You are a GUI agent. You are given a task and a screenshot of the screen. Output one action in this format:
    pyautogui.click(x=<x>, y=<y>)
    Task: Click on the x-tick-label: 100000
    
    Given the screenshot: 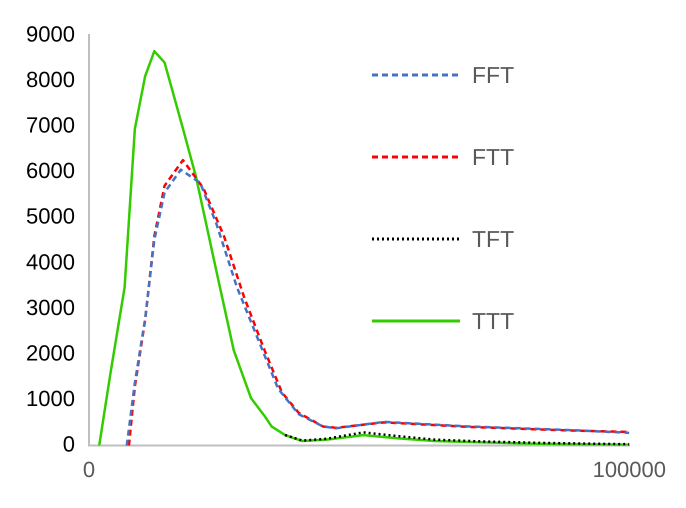 What is the action you would take?
    pyautogui.click(x=629, y=469)
    